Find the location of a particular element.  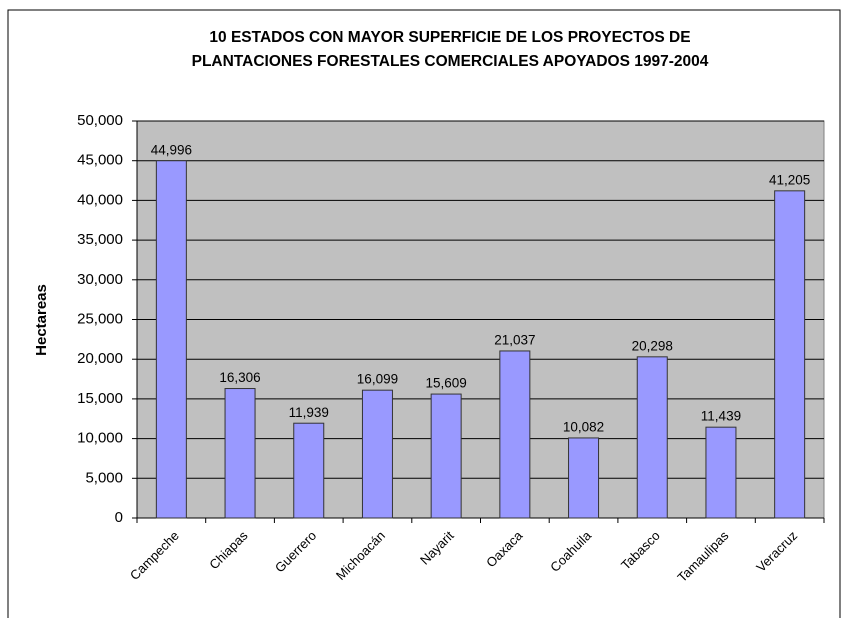

x-tick-label: Tabasco is located at coordinates (640, 550).